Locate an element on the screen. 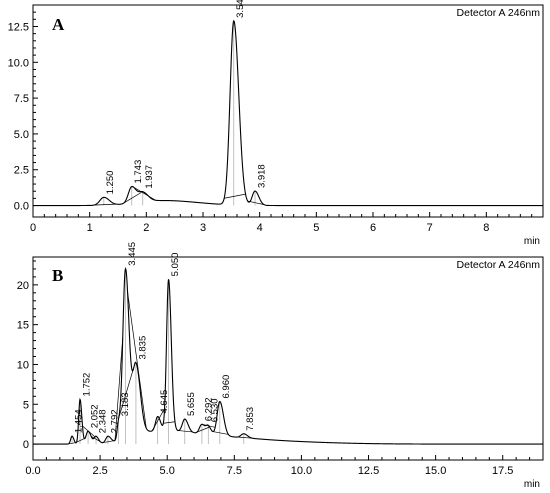 This screenshot has height=493, width=550. panel-b-peak-label: 6.292 is located at coordinates (208, 409).